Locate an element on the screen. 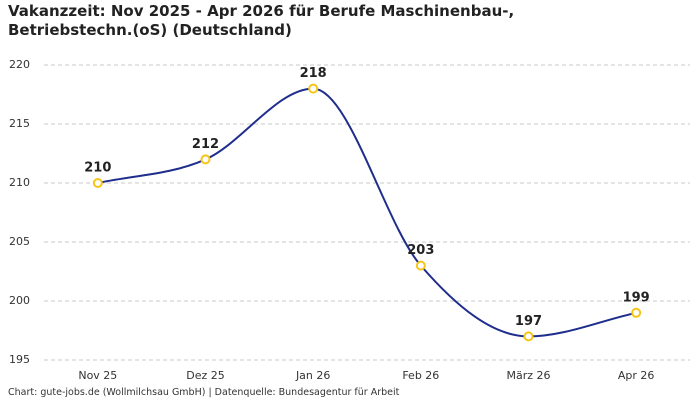 Image resolution: width=700 pixels, height=400 pixels. x-tick-label: Nov 25 is located at coordinates (97, 375).